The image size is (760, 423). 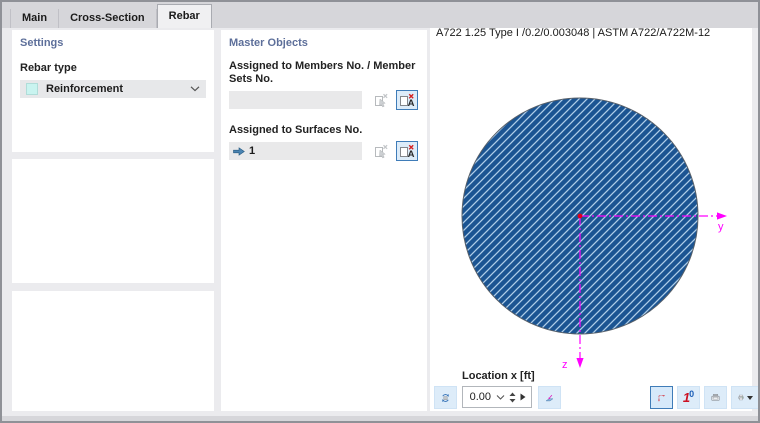 I want to click on location-x-label: Location x [ft], so click(x=498, y=376).